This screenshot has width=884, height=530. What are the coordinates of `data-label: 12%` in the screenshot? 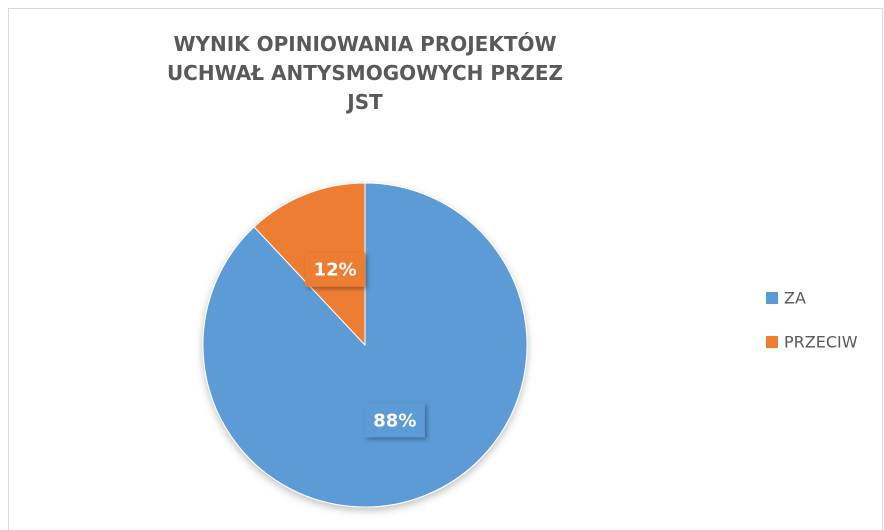 It's located at (335, 270).